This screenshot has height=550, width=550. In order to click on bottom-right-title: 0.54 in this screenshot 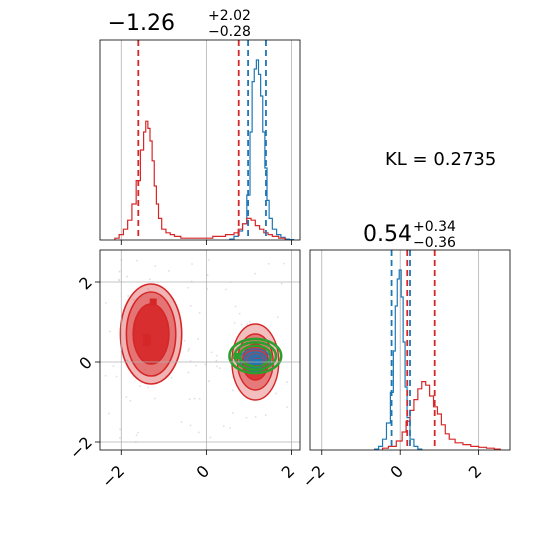, I will do `click(387, 234)`.